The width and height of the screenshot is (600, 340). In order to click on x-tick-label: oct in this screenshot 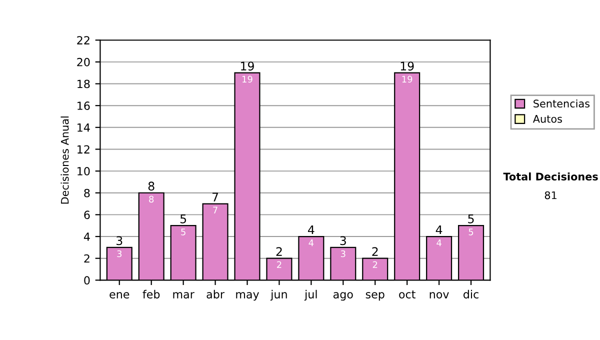, I will do `click(407, 294)`.